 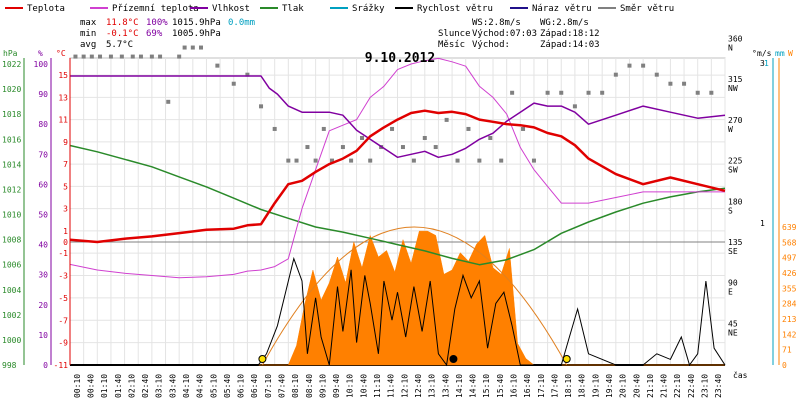 I want to click on time-label: 02:10, so click(x=131, y=386).